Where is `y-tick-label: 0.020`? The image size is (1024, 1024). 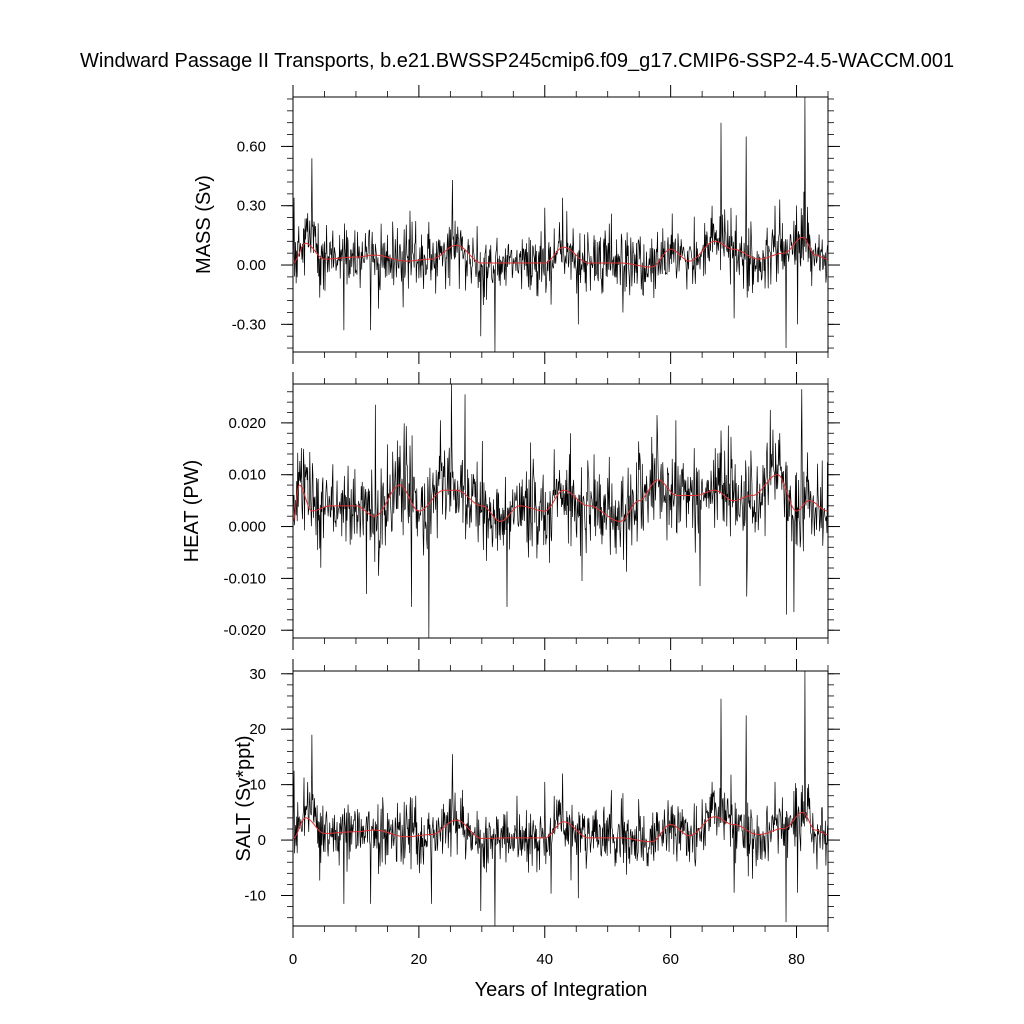
y-tick-label: 0.020 is located at coordinates (247, 423).